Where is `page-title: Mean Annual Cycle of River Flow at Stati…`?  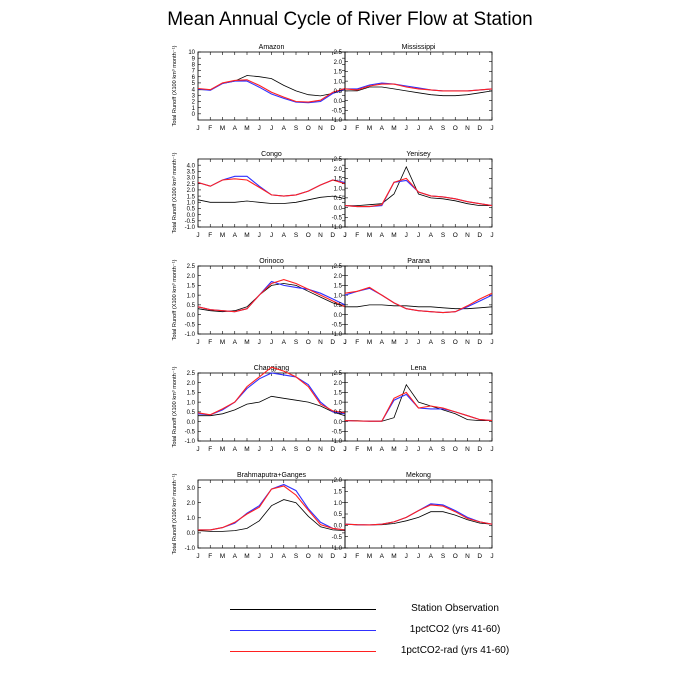
page-title: Mean Annual Cycle of River Flow at Stati… is located at coordinates (350, 19).